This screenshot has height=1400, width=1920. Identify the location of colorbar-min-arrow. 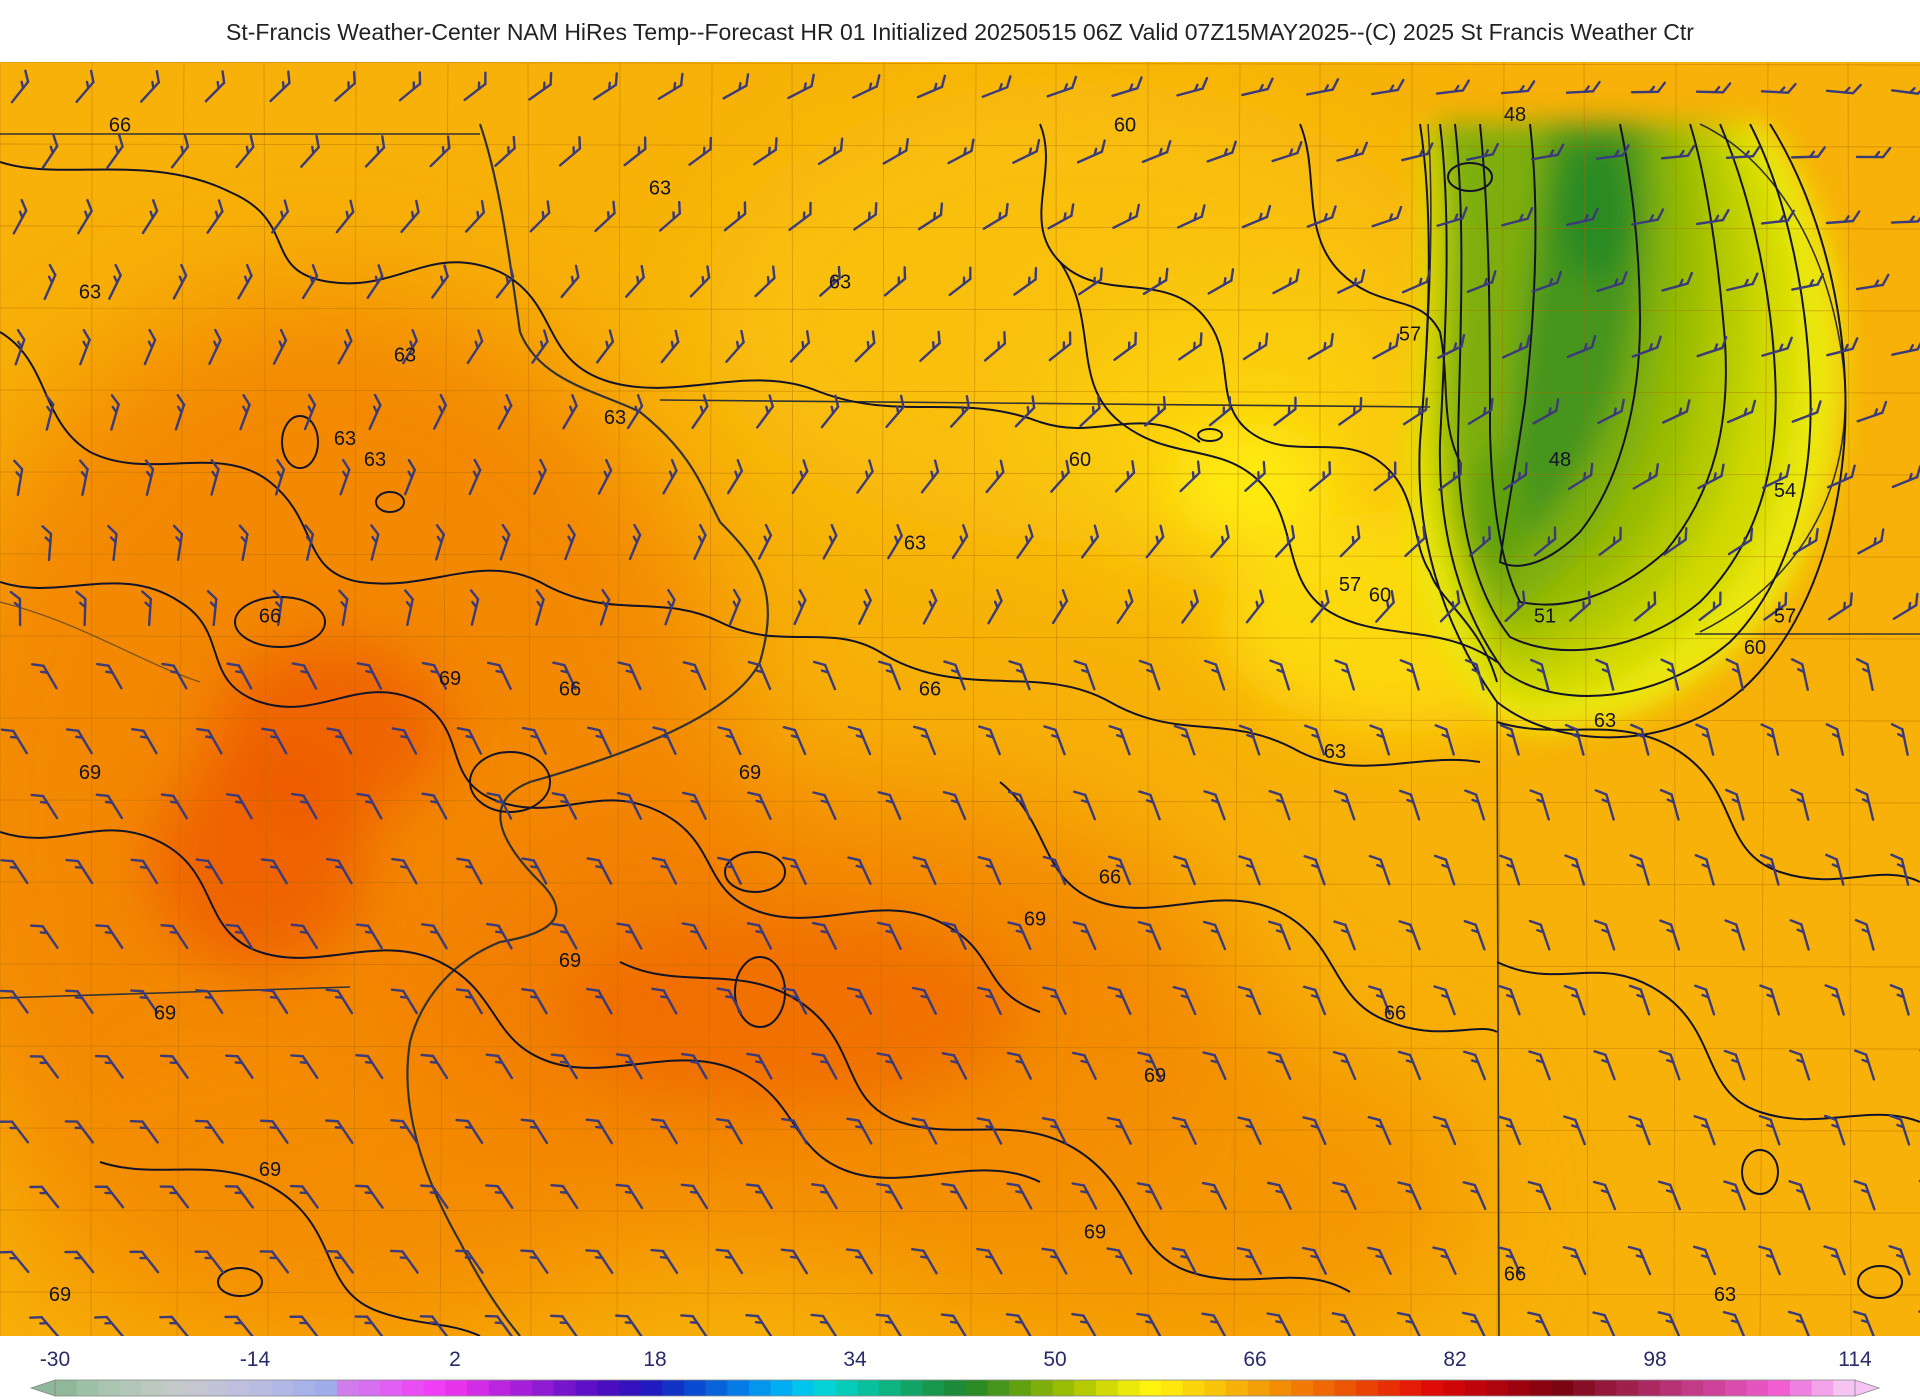
(42, 1388).